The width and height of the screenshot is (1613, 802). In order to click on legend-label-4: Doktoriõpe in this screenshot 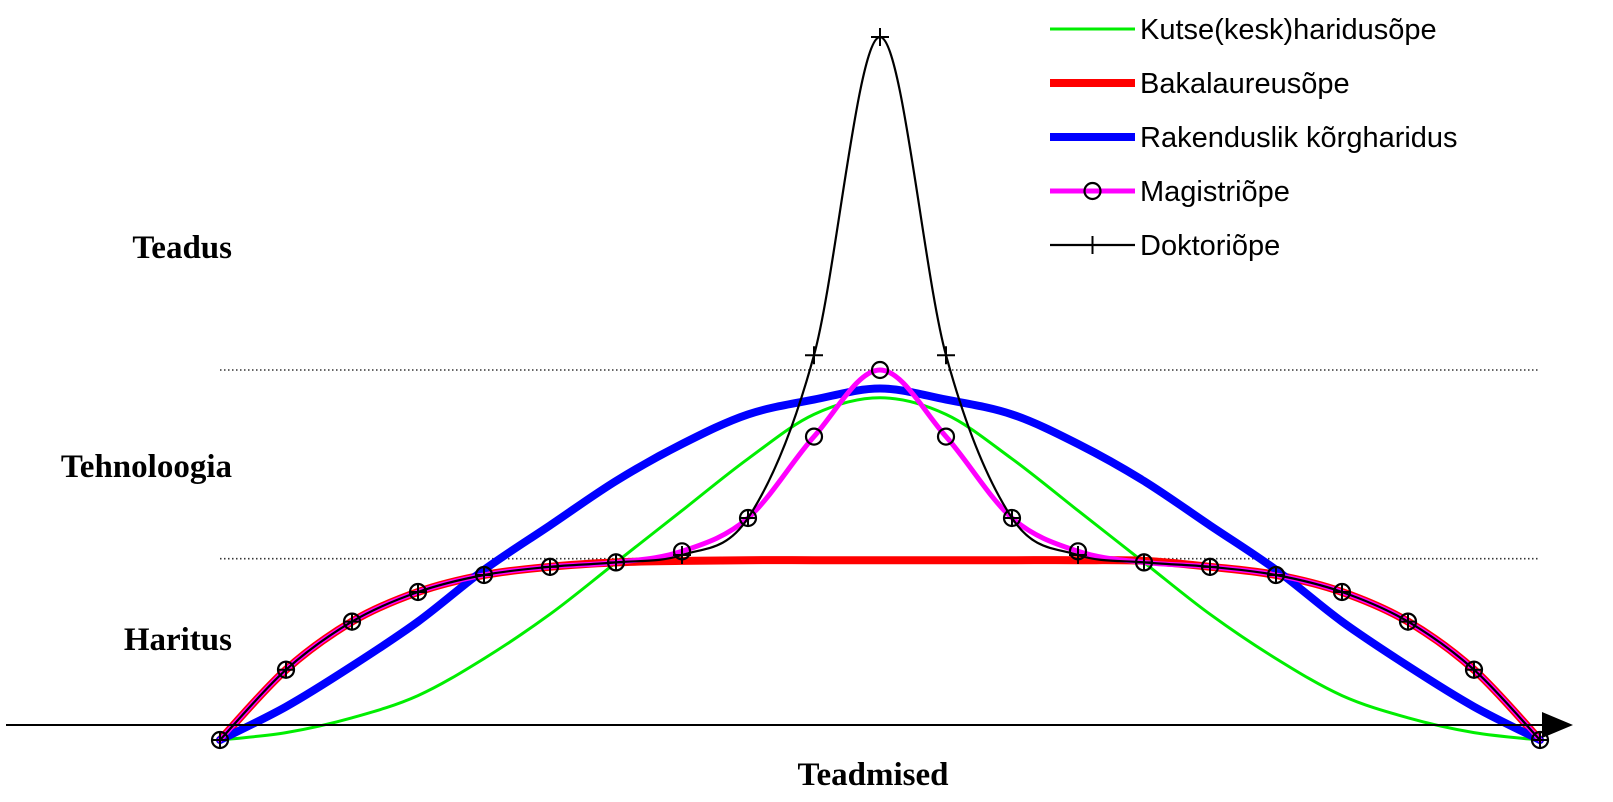, I will do `click(1210, 246)`.